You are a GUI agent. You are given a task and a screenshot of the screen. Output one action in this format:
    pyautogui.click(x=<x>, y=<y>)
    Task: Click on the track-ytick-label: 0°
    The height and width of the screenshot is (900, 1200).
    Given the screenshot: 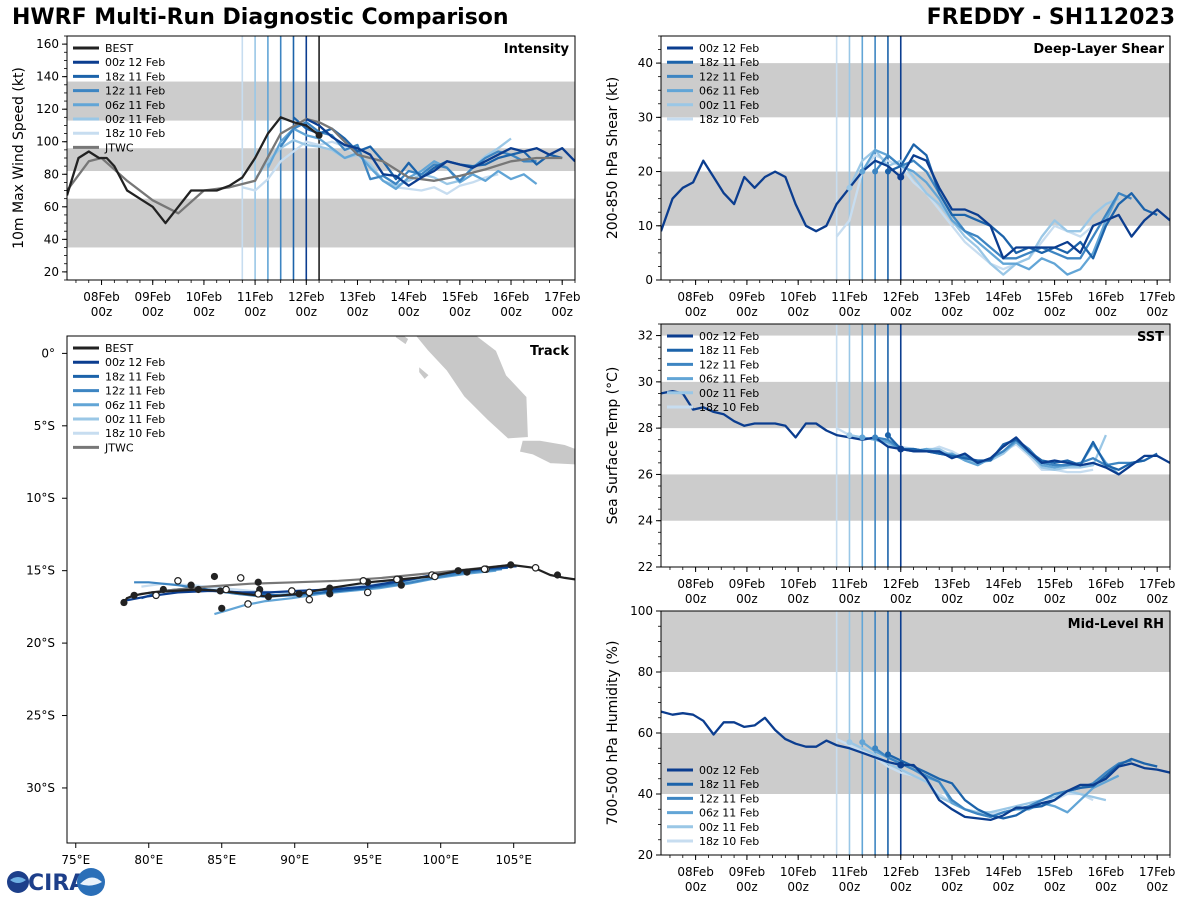 What is the action you would take?
    pyautogui.click(x=48, y=353)
    